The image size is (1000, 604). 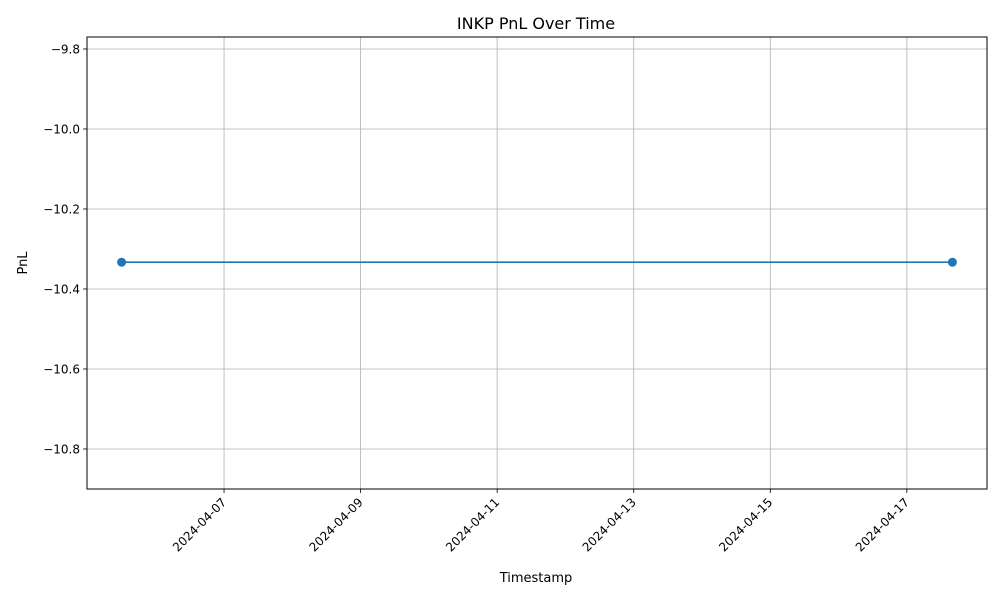 I want to click on y-axis-label: PnL, so click(x=23, y=263).